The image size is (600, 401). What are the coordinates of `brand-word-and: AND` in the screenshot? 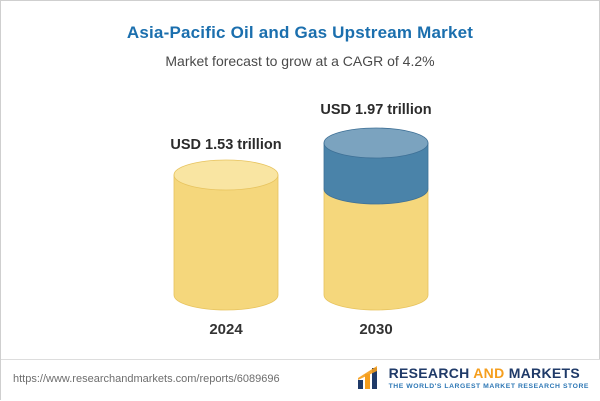 It's located at (489, 372).